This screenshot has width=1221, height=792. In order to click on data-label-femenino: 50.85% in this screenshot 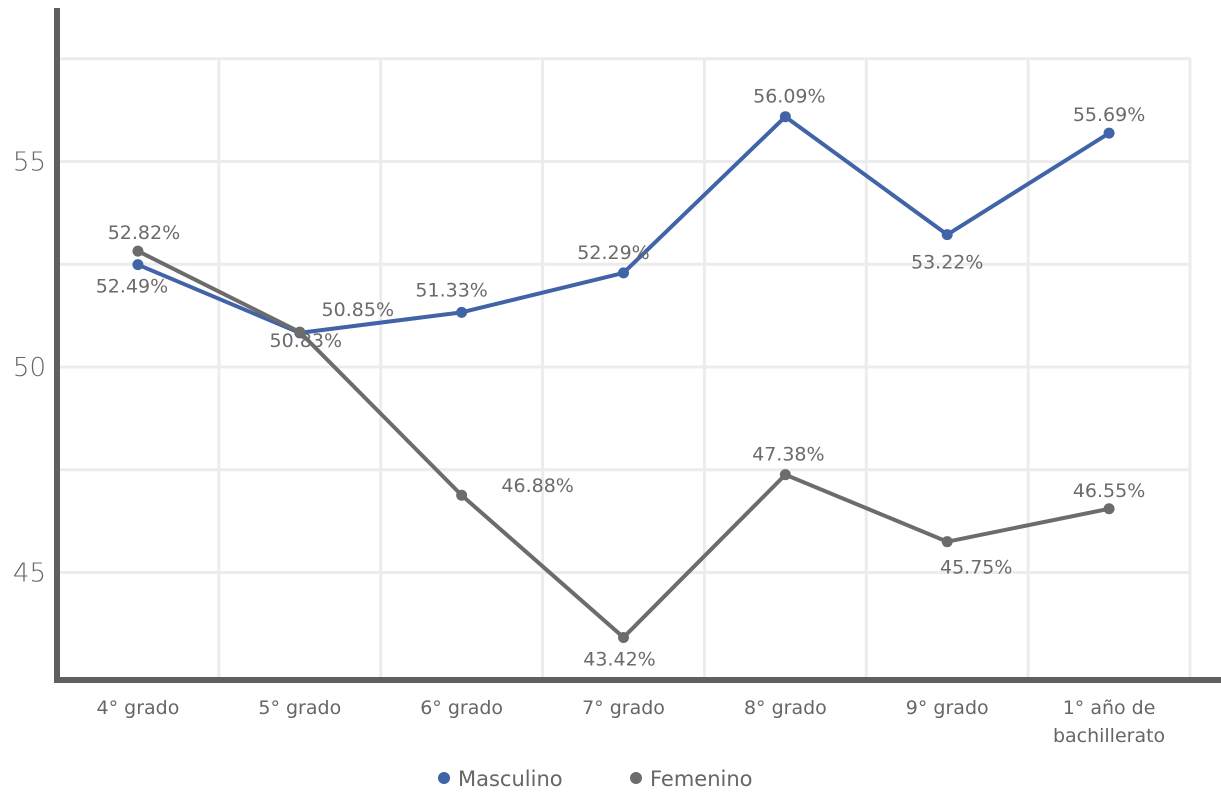, I will do `click(358, 310)`.